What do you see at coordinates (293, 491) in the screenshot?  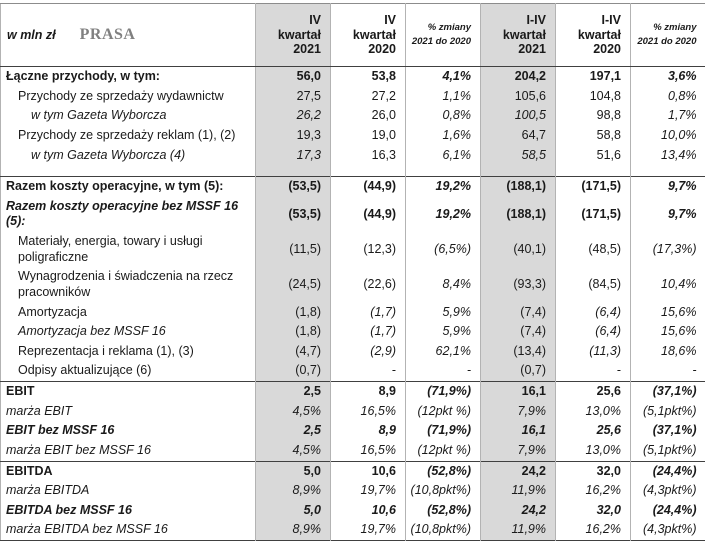 I see `cell-value: 8,9%` at bounding box center [293, 491].